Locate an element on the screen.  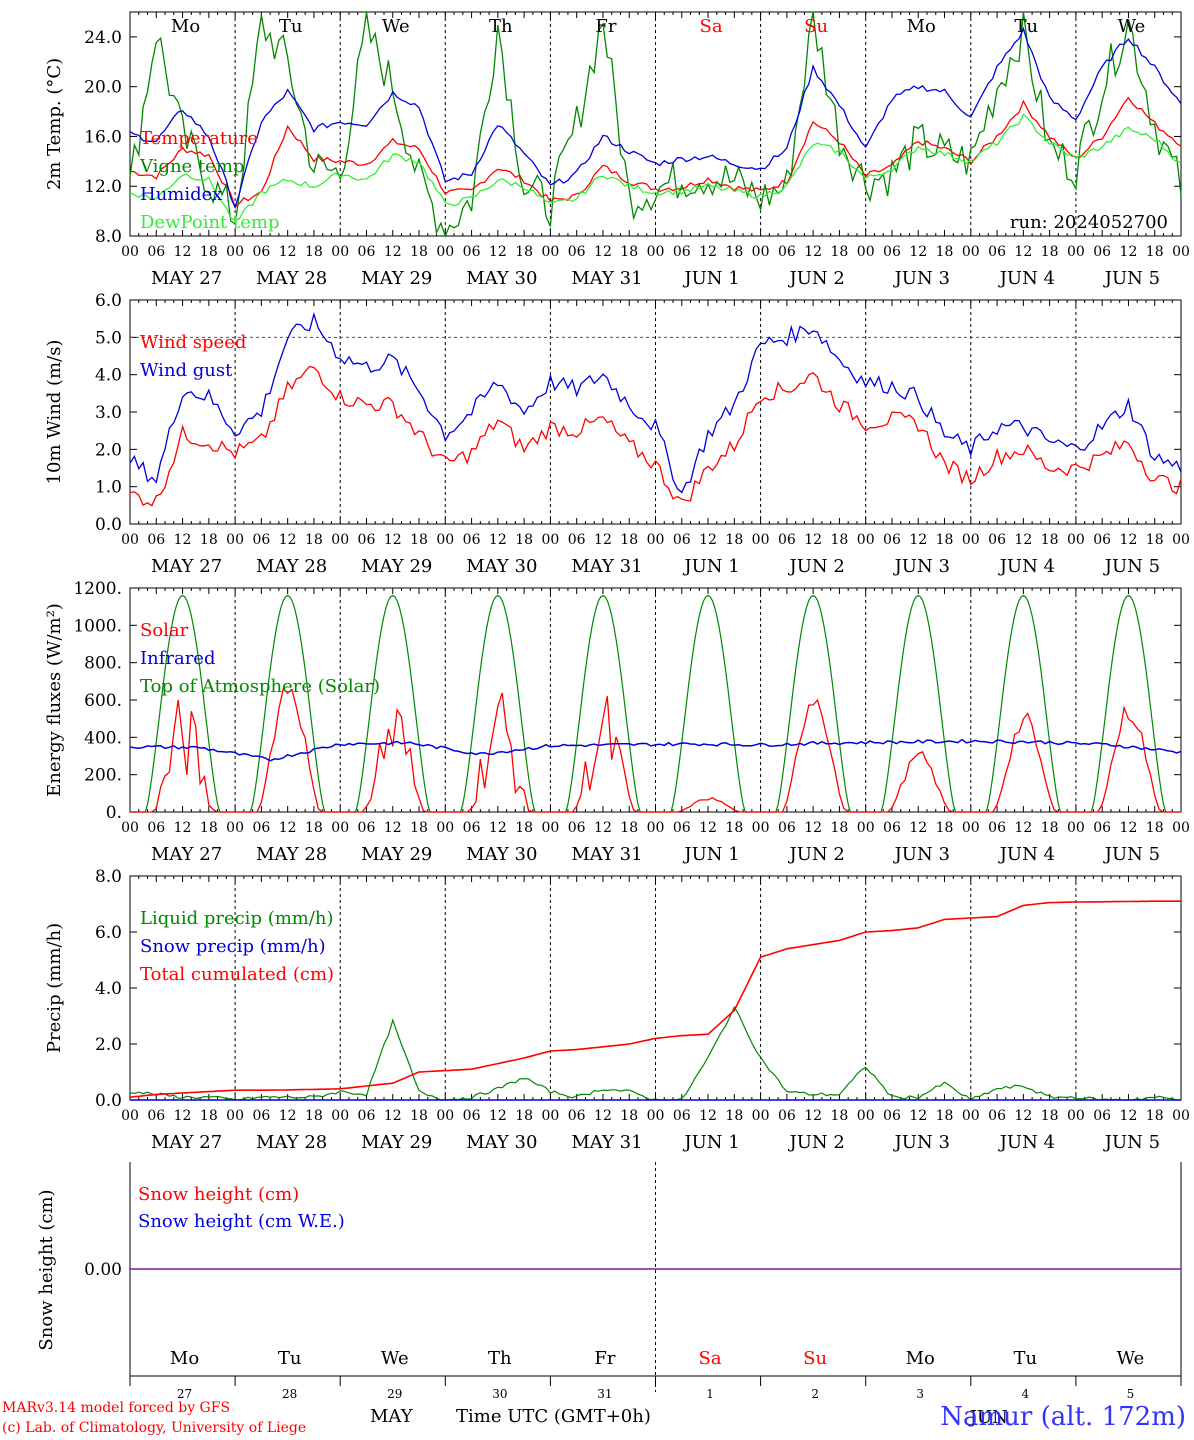
panel-3-y-tick-label: 4.0 is located at coordinates (108, 989).